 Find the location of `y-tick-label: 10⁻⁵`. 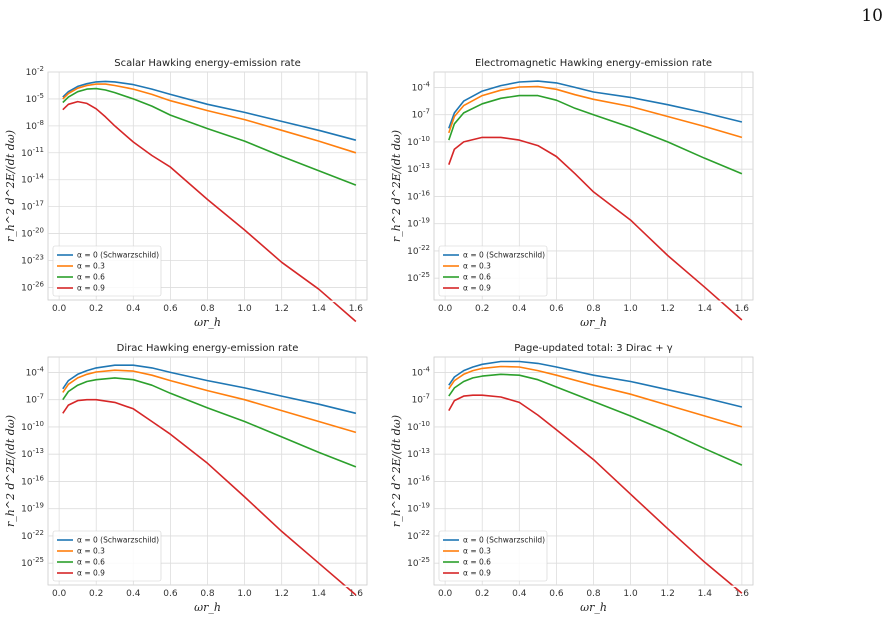

y-tick-label: 10⁻⁵ is located at coordinates (35, 98).